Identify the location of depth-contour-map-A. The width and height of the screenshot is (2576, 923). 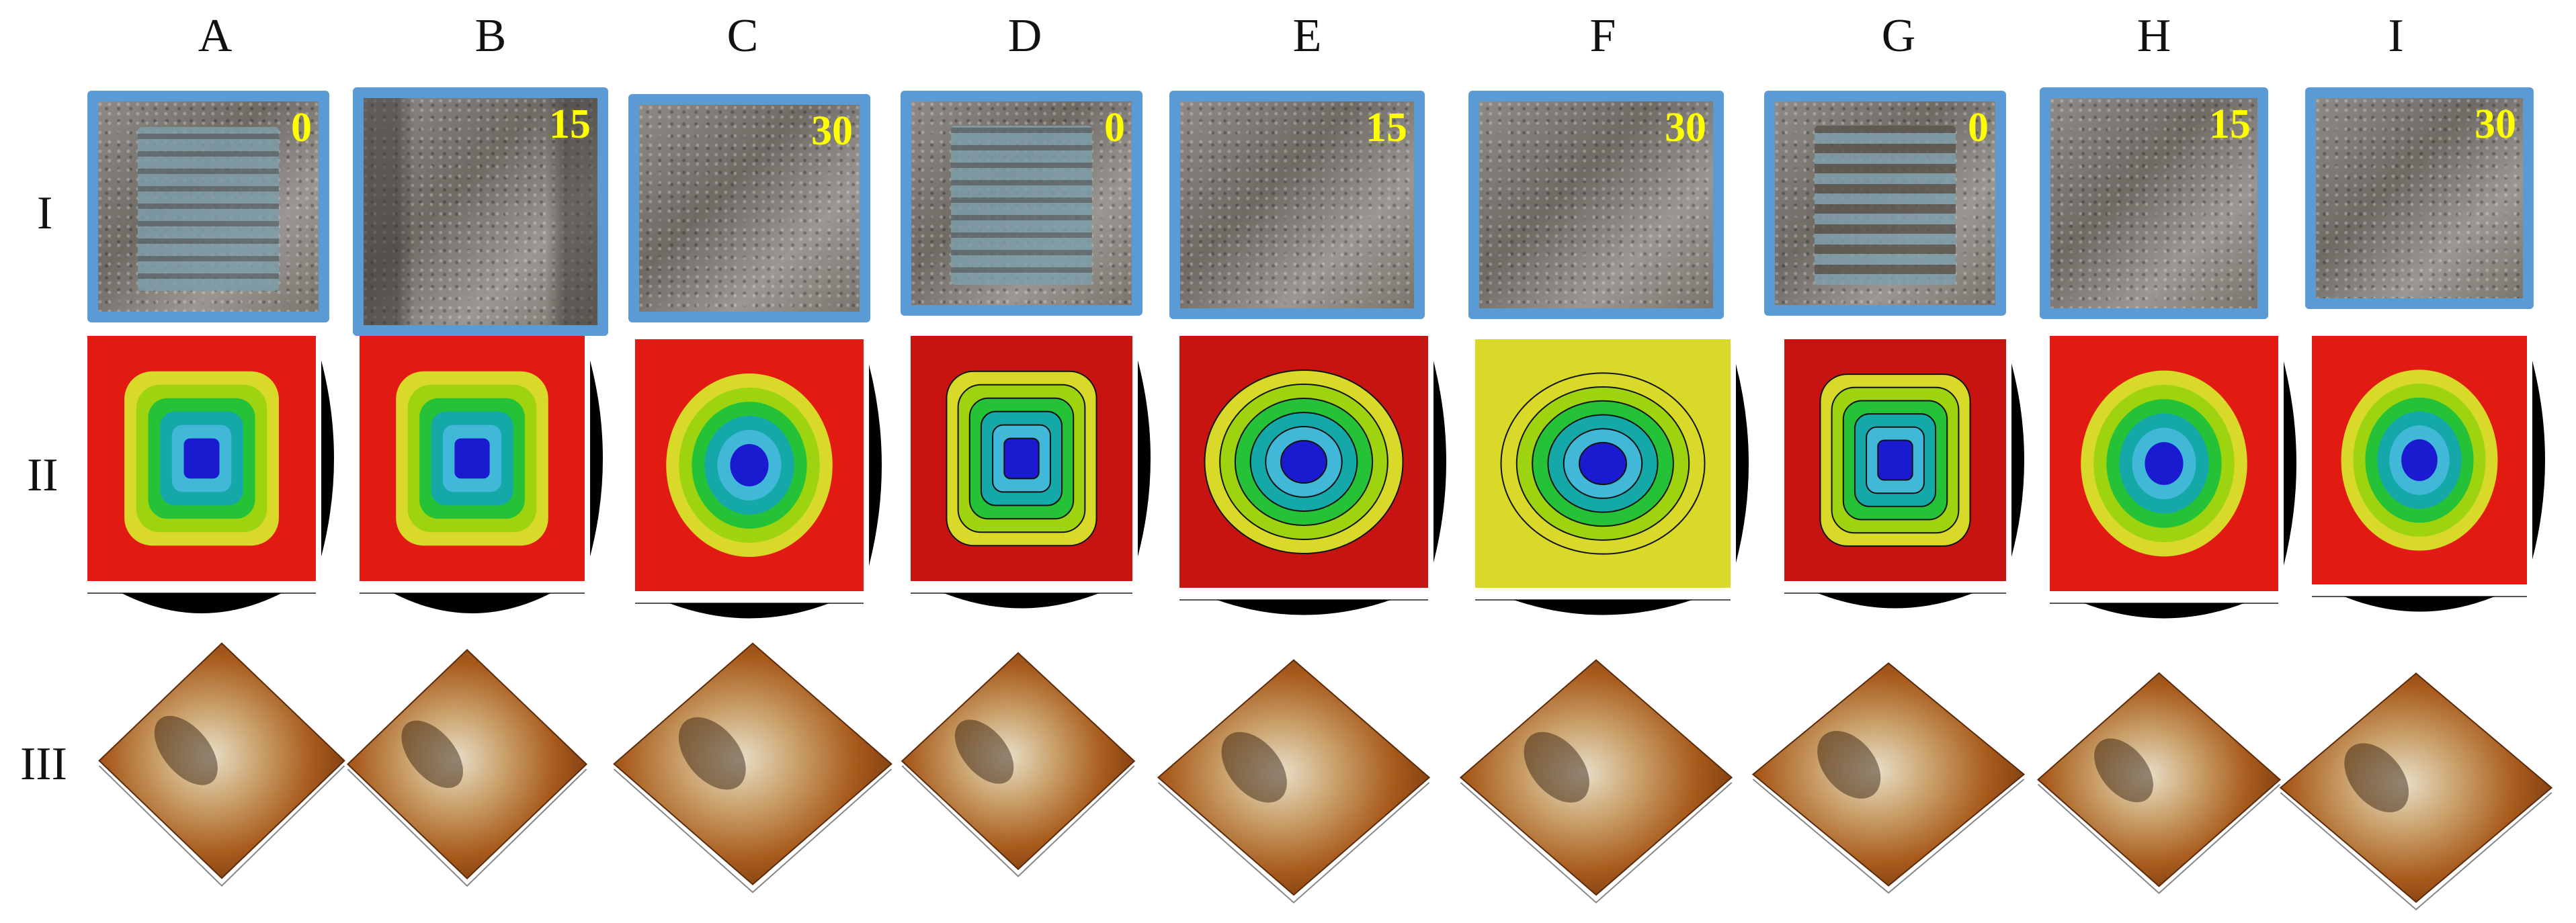
(201, 458).